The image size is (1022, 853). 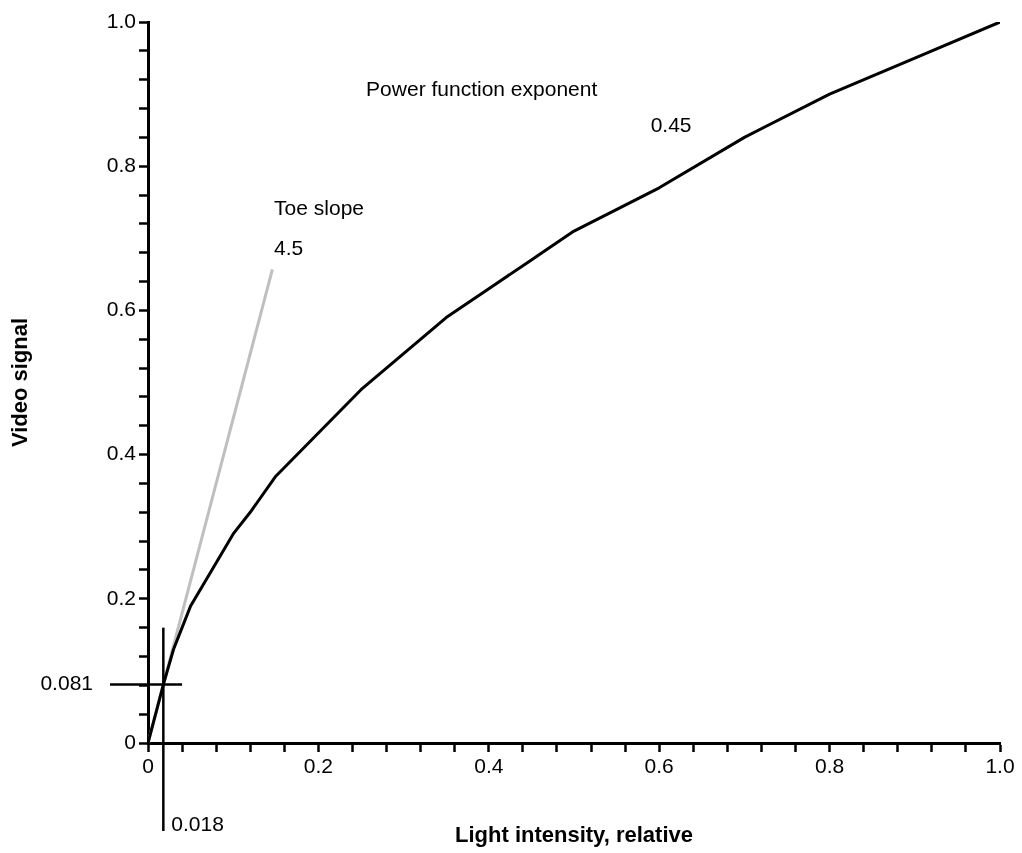 I want to click on y-tick-label: 1.0, so click(x=121, y=20).